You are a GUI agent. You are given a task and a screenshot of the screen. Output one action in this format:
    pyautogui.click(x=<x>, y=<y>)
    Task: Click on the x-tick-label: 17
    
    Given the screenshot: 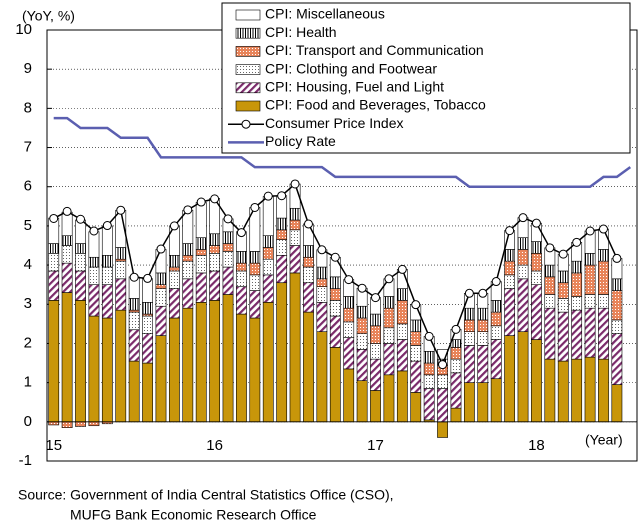 What is the action you would take?
    pyautogui.click(x=375, y=445)
    